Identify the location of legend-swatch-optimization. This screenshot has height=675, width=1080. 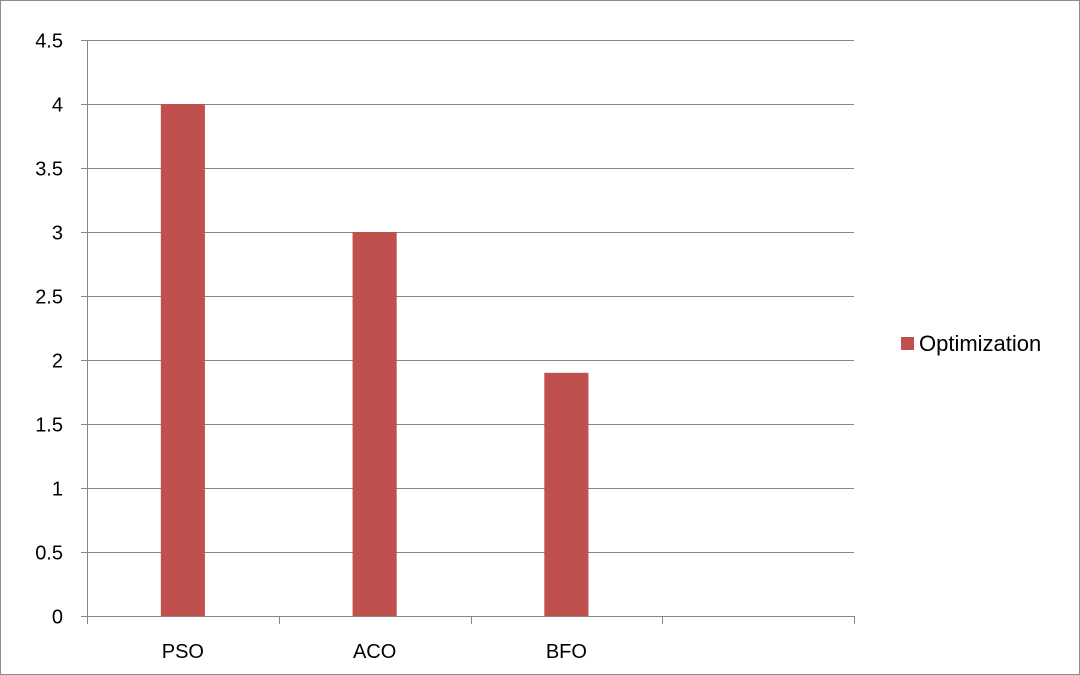
(907, 343).